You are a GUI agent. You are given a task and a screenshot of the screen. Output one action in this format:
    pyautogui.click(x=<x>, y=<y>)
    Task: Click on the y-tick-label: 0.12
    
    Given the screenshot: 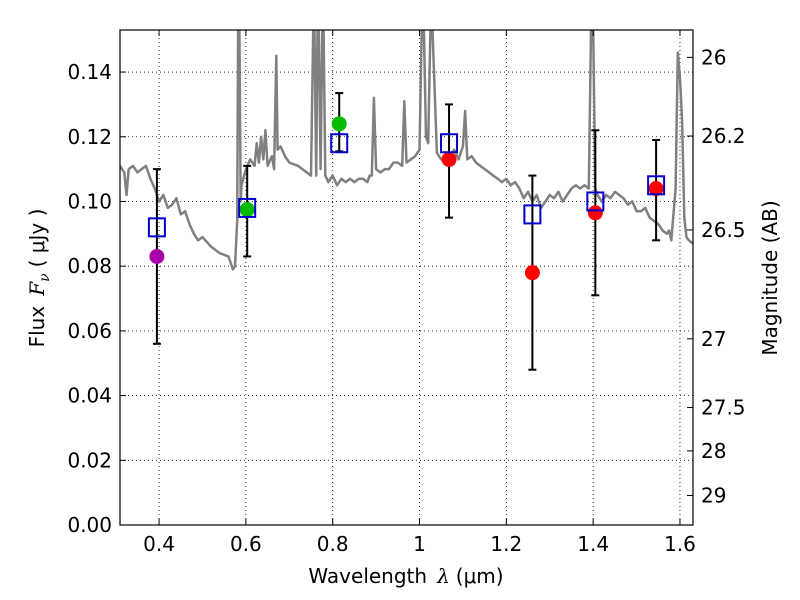 What is the action you would take?
    pyautogui.click(x=89, y=137)
    